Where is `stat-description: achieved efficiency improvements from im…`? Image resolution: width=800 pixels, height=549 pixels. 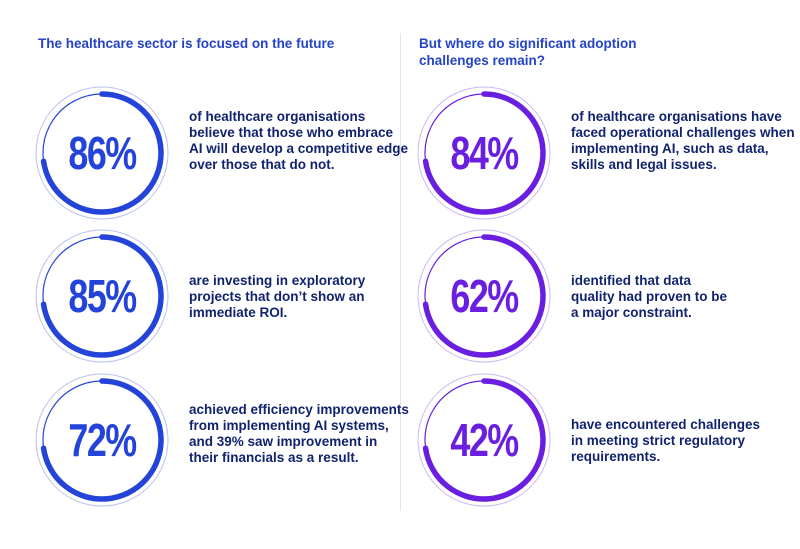
stat-description: achieved efficiency improvements from im… is located at coordinates (299, 433).